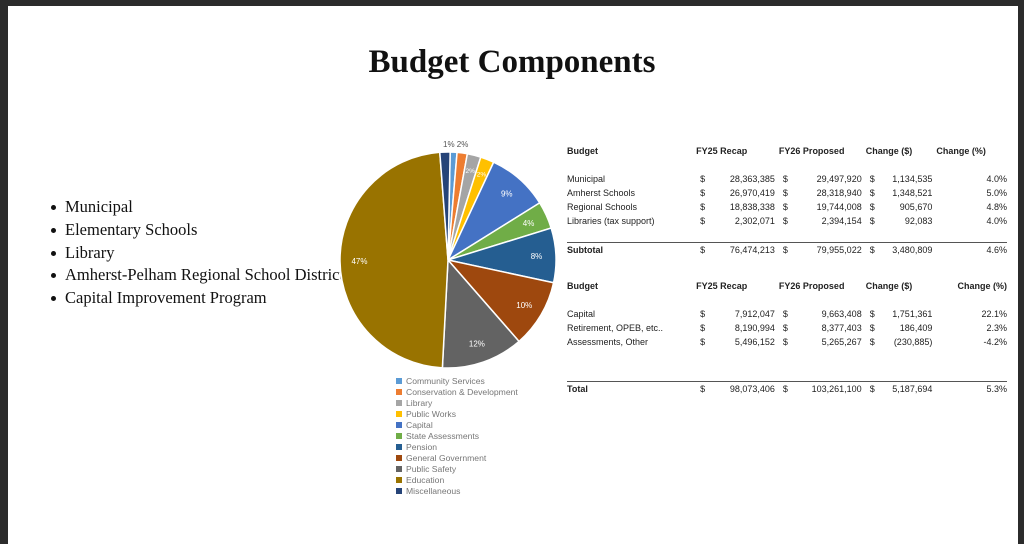 The width and height of the screenshot is (1024, 544). I want to click on row-label: Capital, so click(581, 314).